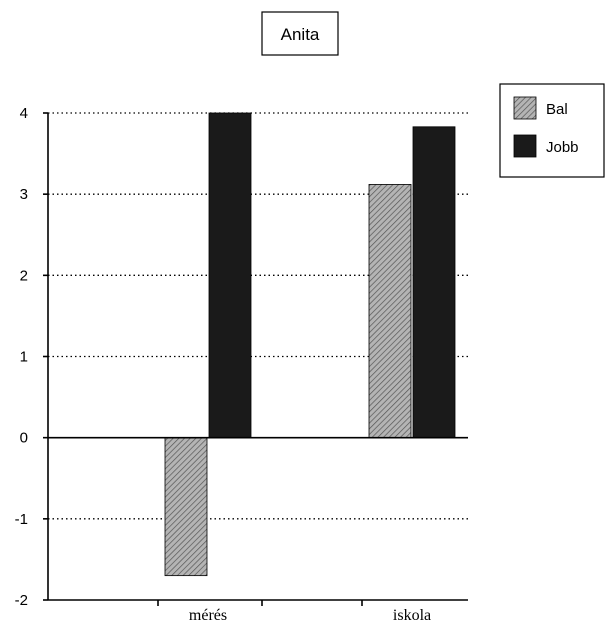 The image size is (610, 628). I want to click on legend-swatch-bal, so click(525, 108).